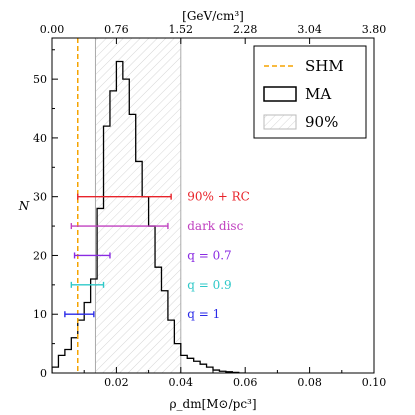 The height and width of the screenshot is (415, 415). What do you see at coordinates (218, 197) in the screenshot?
I see `error-bar-label-0: 90% + RC` at bounding box center [218, 197].